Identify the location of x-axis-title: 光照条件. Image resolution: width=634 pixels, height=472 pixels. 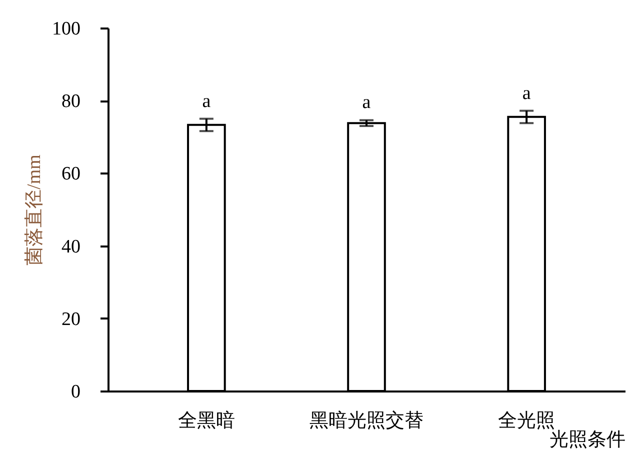
(588, 440).